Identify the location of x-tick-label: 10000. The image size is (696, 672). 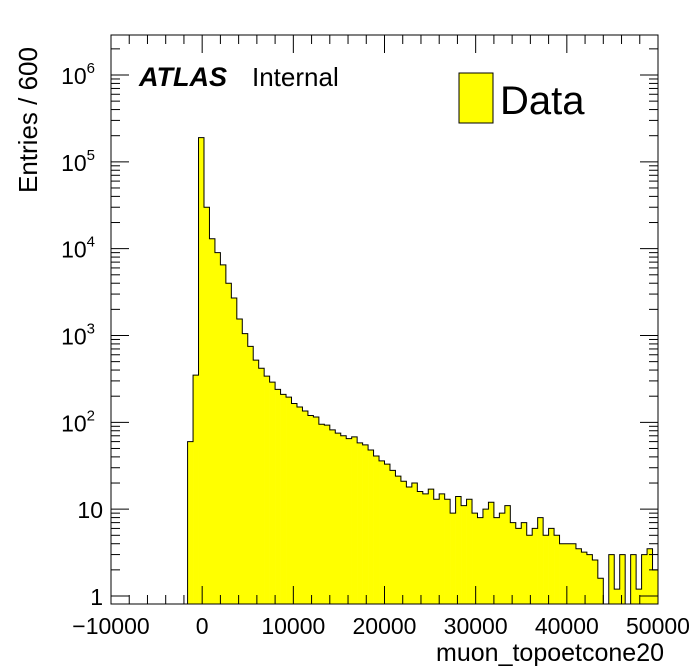
(293, 626).